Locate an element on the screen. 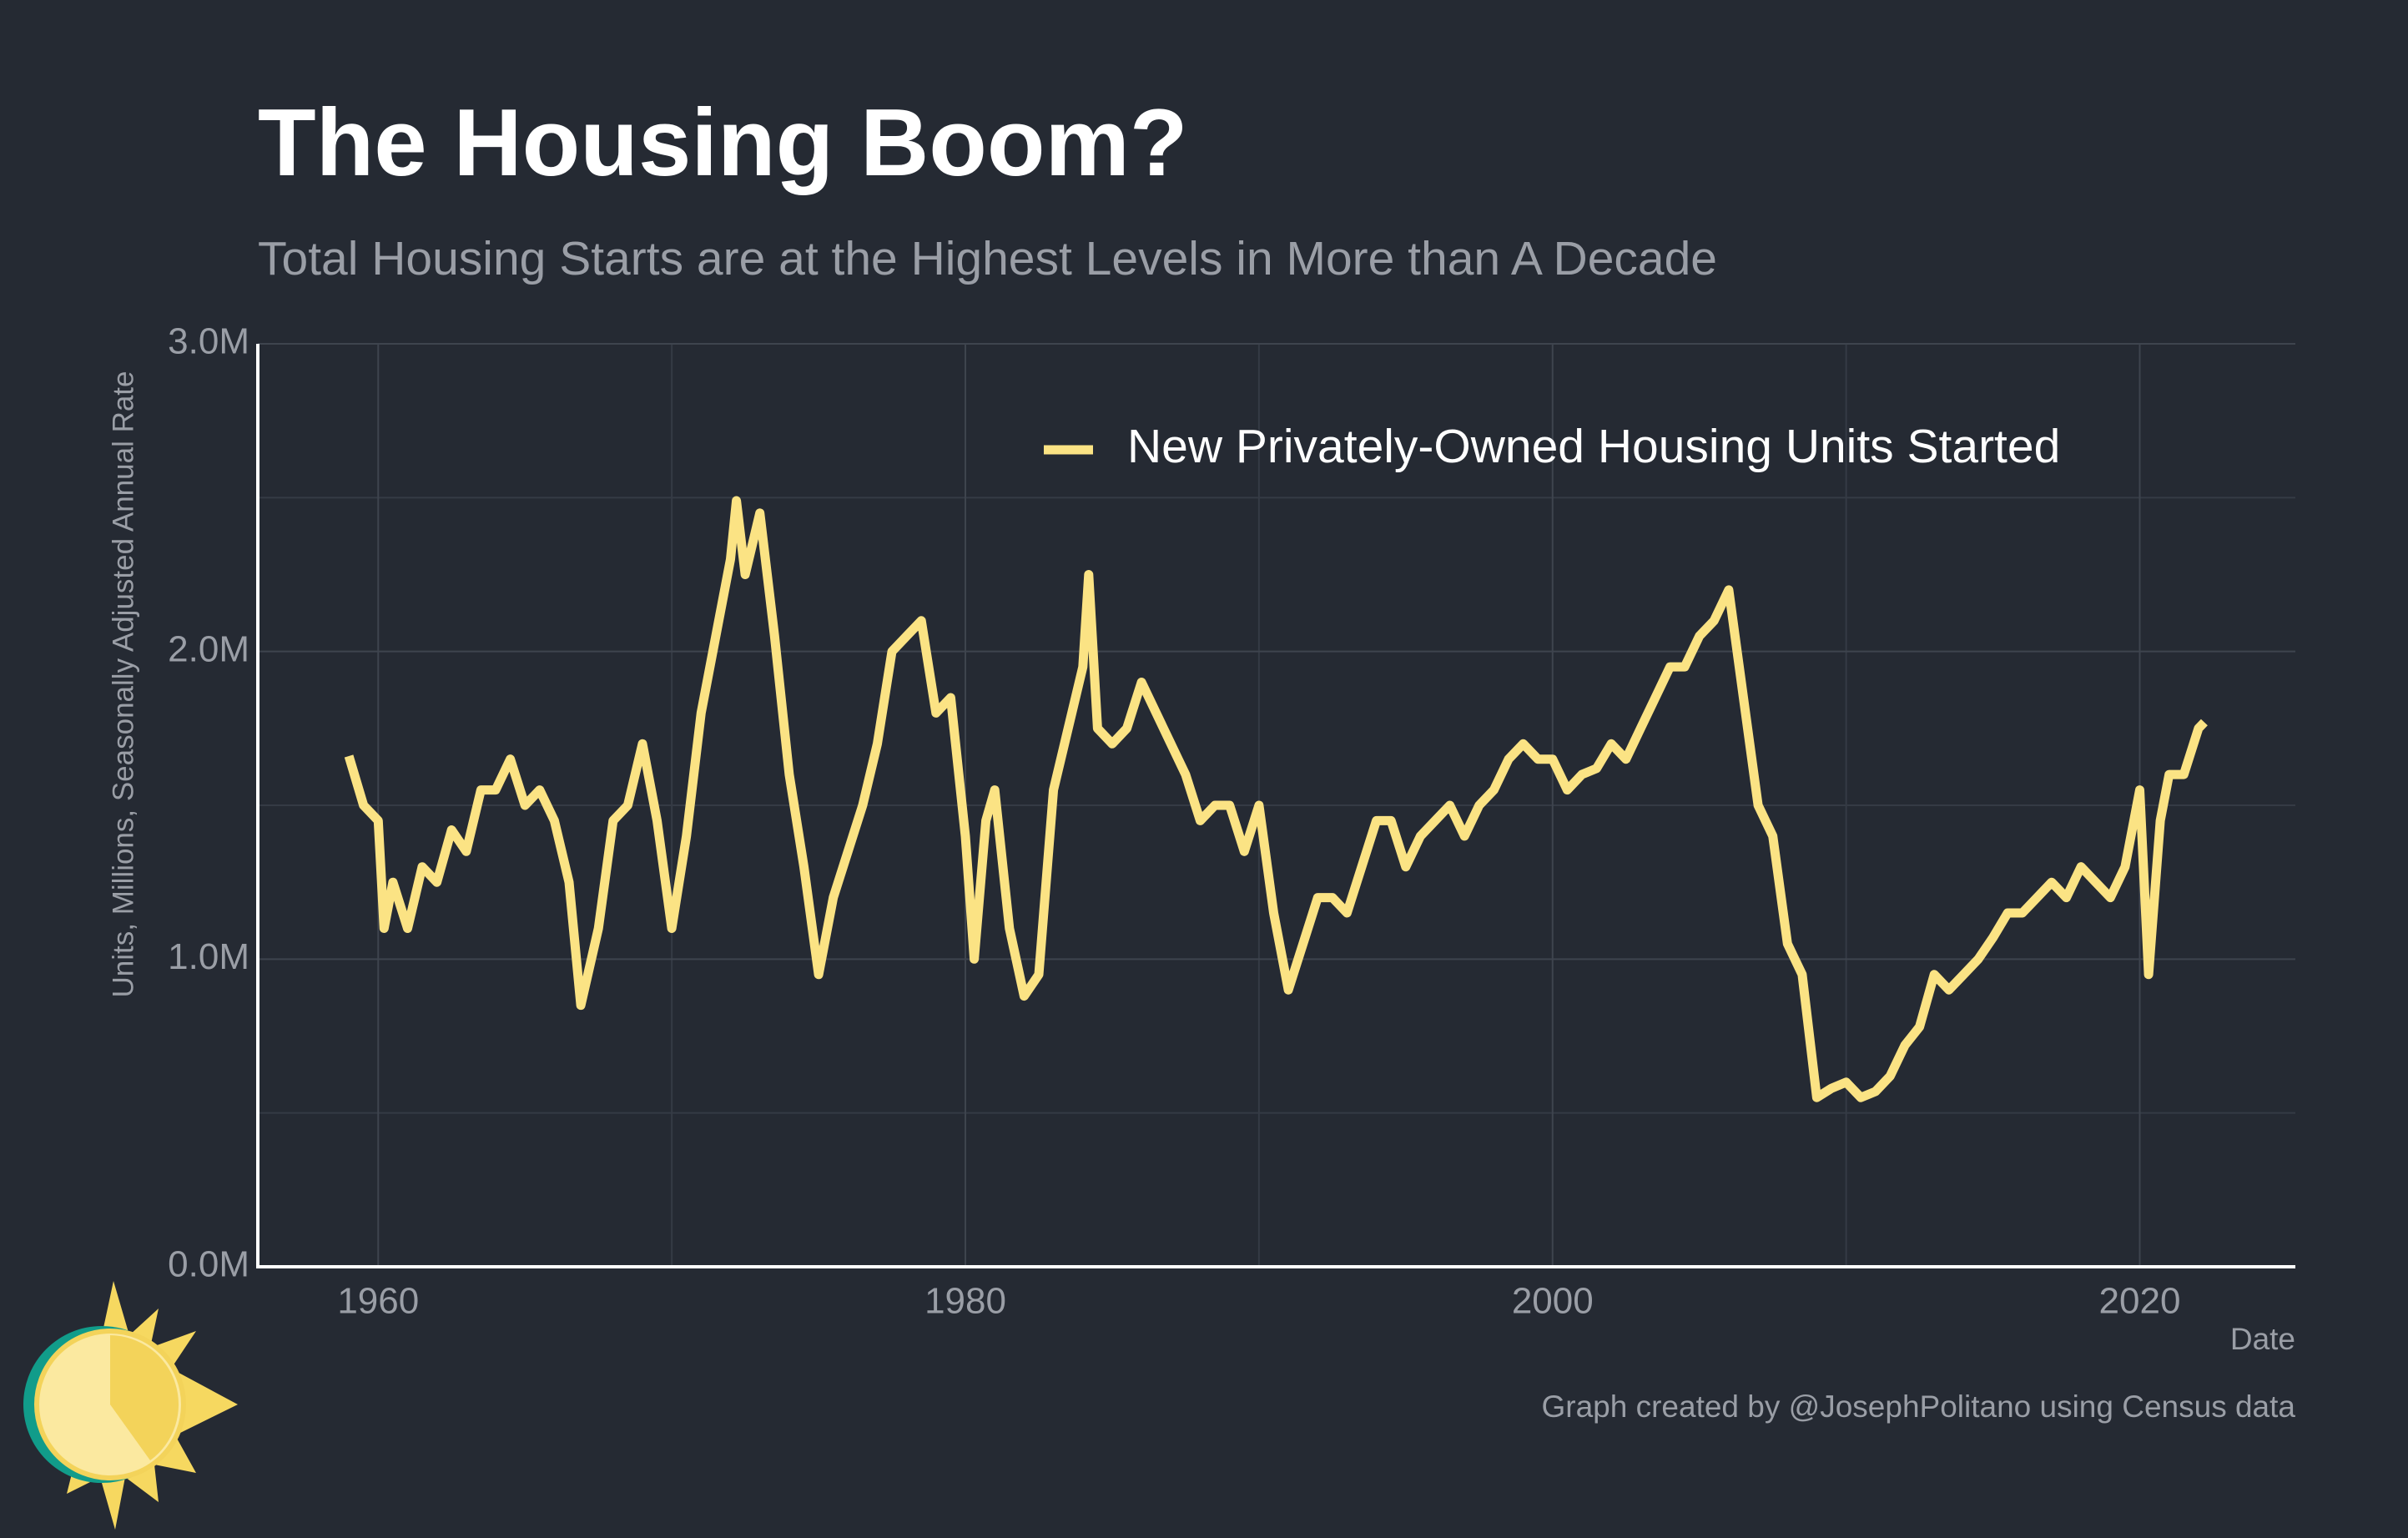 The image size is (2408, 1538). logo is located at coordinates (130, 1405).